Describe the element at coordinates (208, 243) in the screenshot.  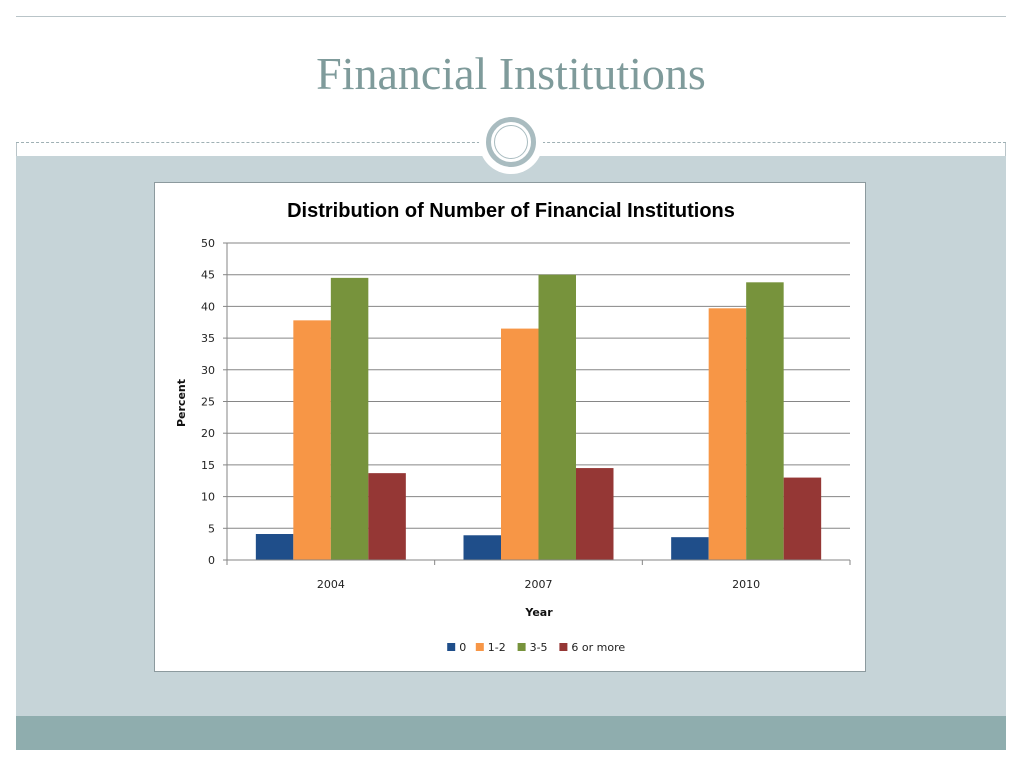
I see `y-tick-label: 50` at that location.